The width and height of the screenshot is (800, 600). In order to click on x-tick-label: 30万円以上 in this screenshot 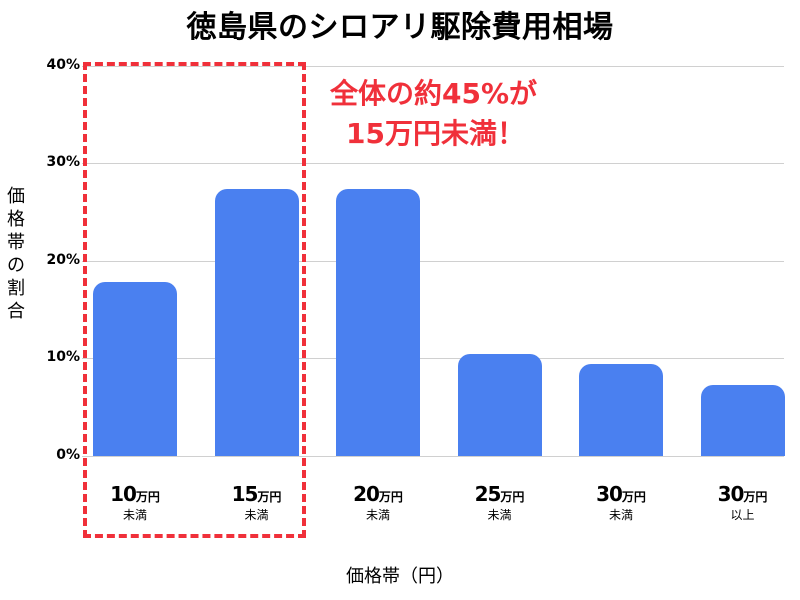, I will do `click(741, 502)`.